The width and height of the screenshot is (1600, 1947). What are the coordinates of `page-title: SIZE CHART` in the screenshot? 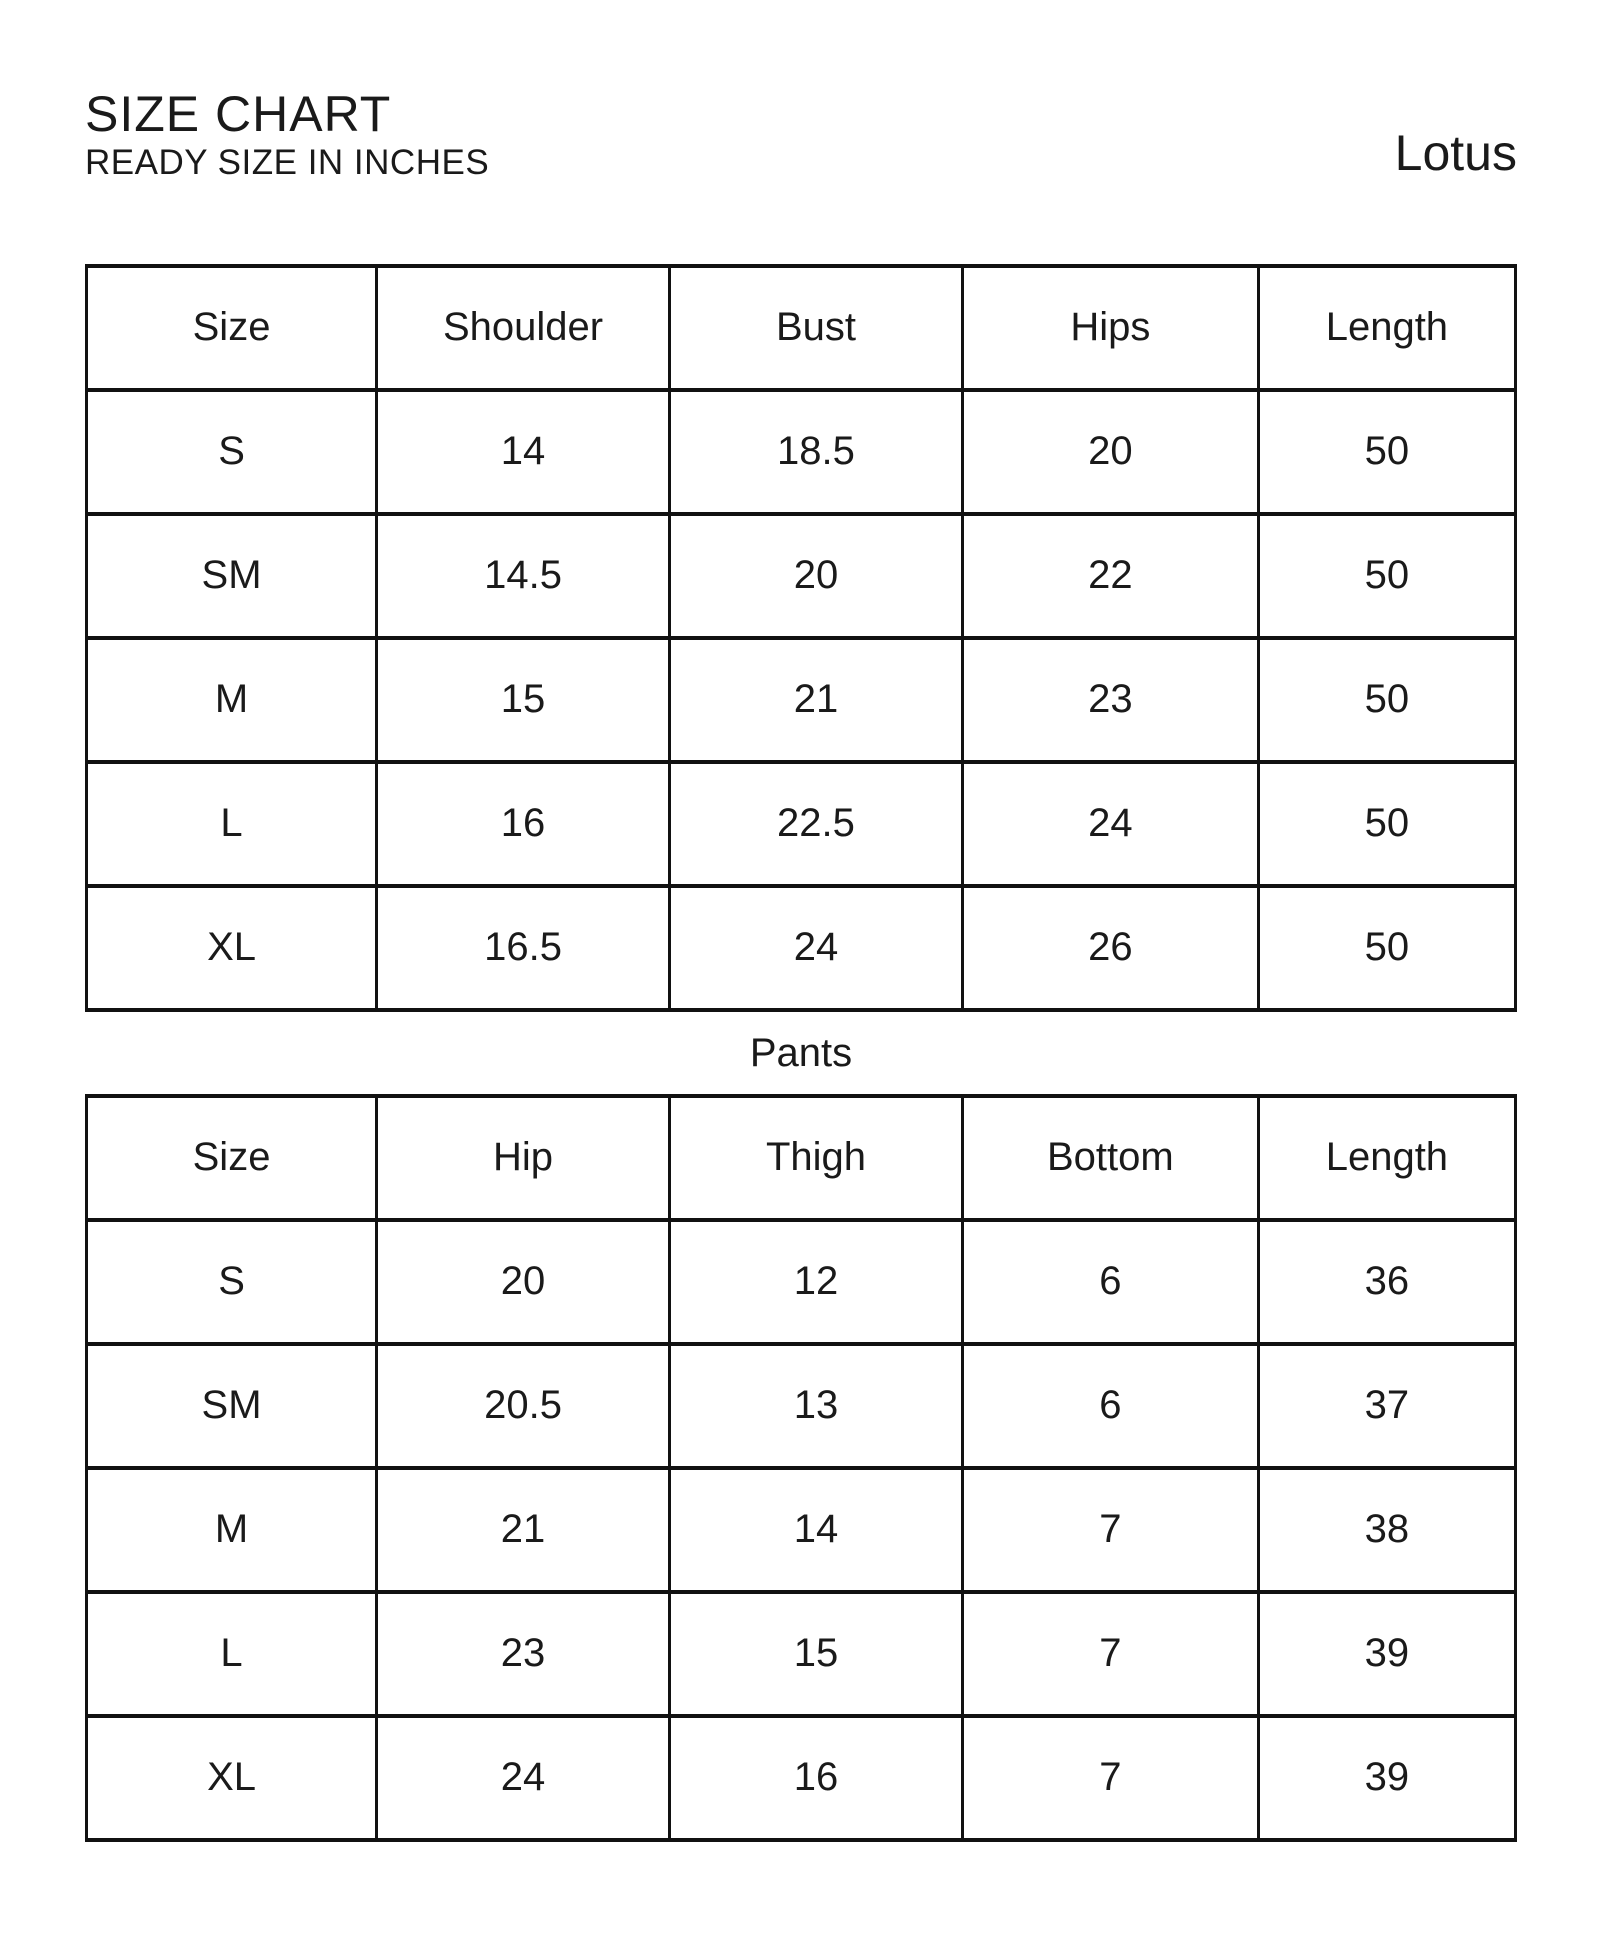 It's located at (238, 114).